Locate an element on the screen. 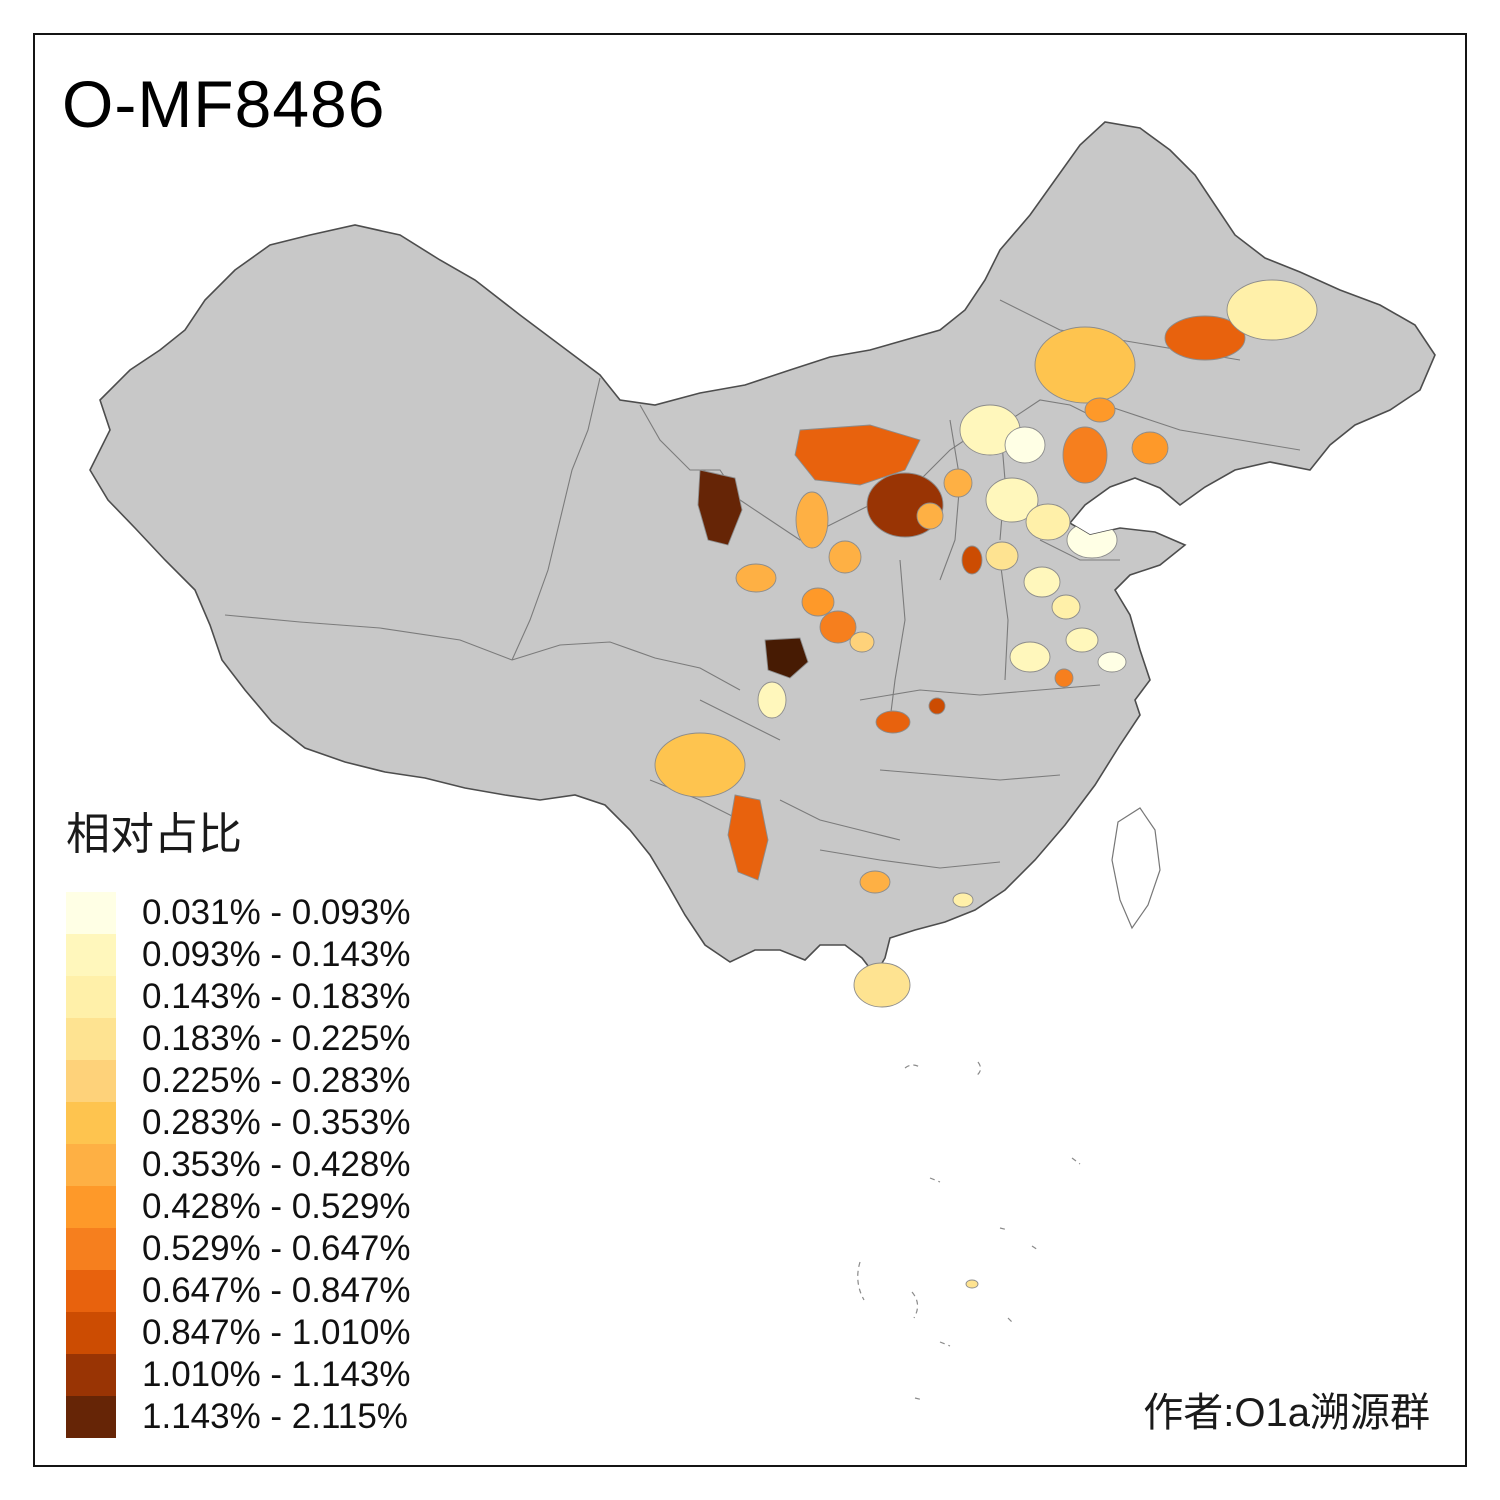 The height and width of the screenshot is (1500, 1500). legend-label: 0.283% - 0.353% is located at coordinates (276, 1122).